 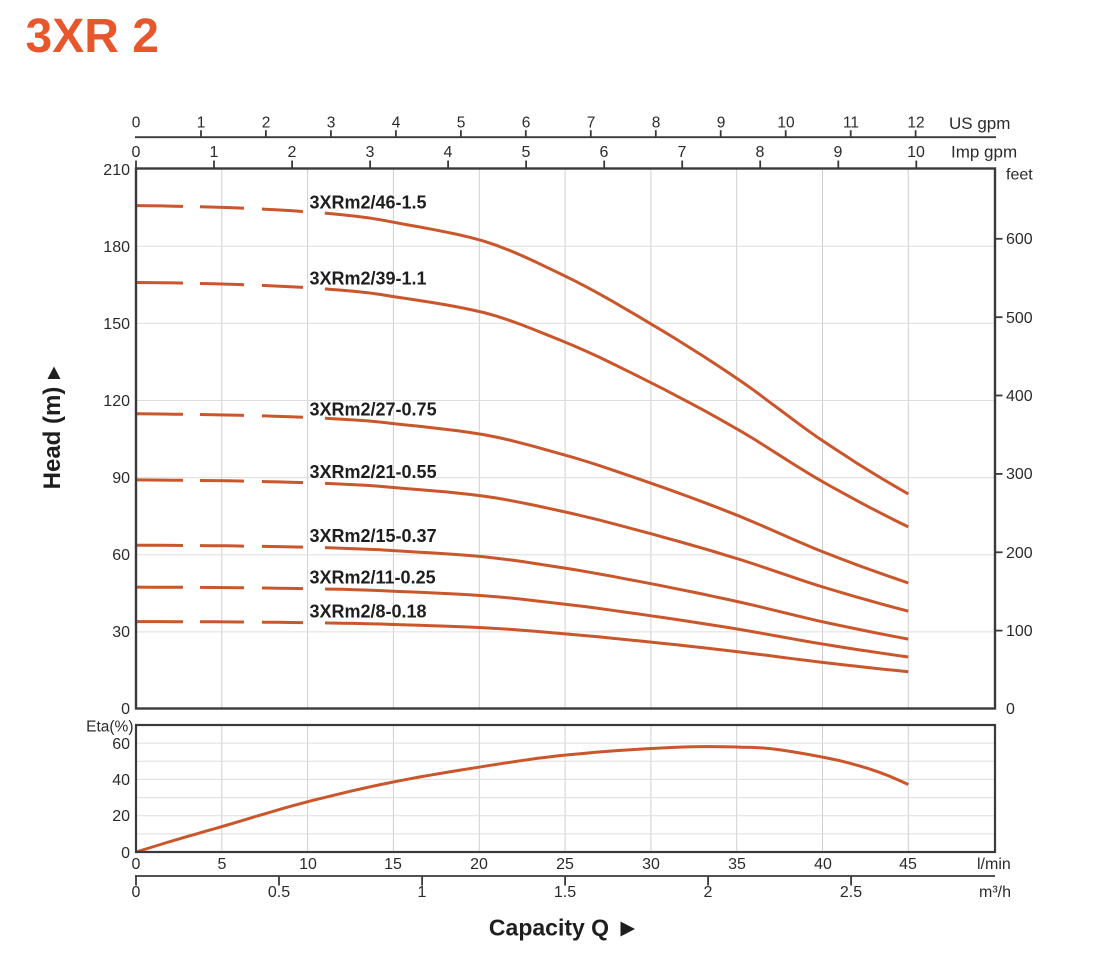 I want to click on svg-text: Eta(%), so click(x=109, y=727).